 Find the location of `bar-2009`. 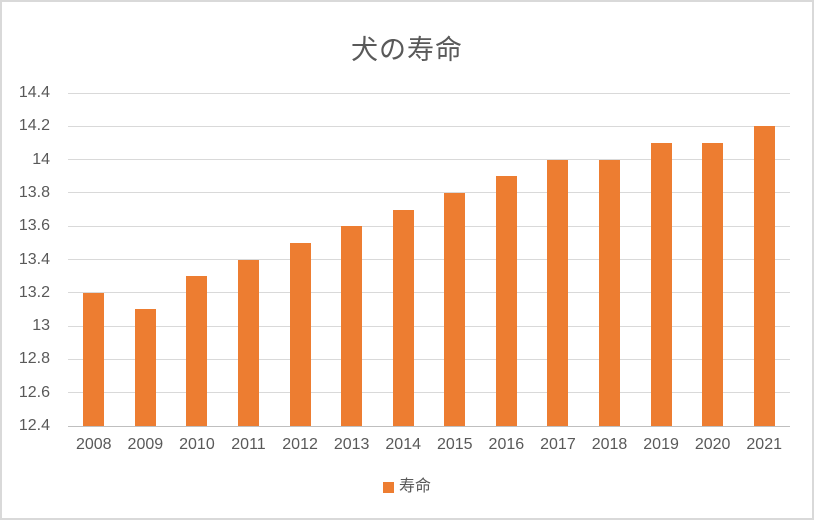

bar-2009 is located at coordinates (145, 367).